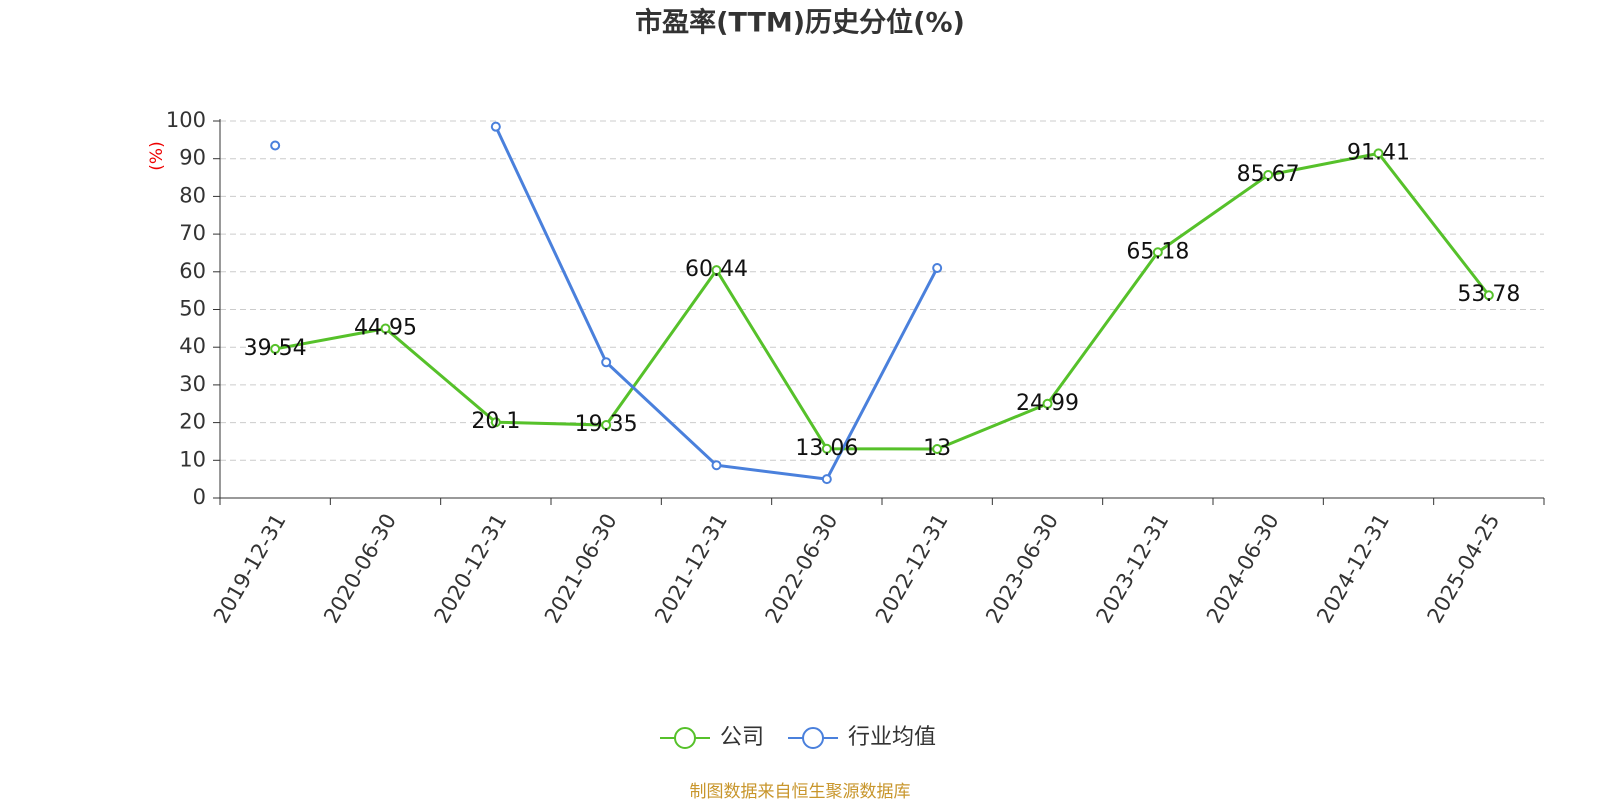 This screenshot has width=1600, height=800. Describe the element at coordinates (1243, 569) in the screenshot. I see `x-tick-label: 2024-06-30` at that location.